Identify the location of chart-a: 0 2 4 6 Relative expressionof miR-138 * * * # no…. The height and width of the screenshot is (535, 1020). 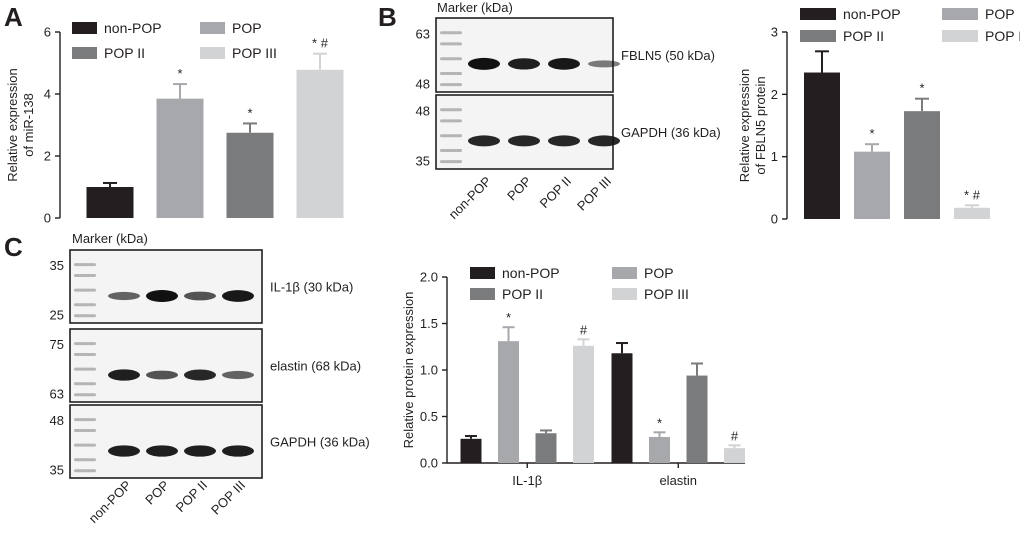
(174, 123).